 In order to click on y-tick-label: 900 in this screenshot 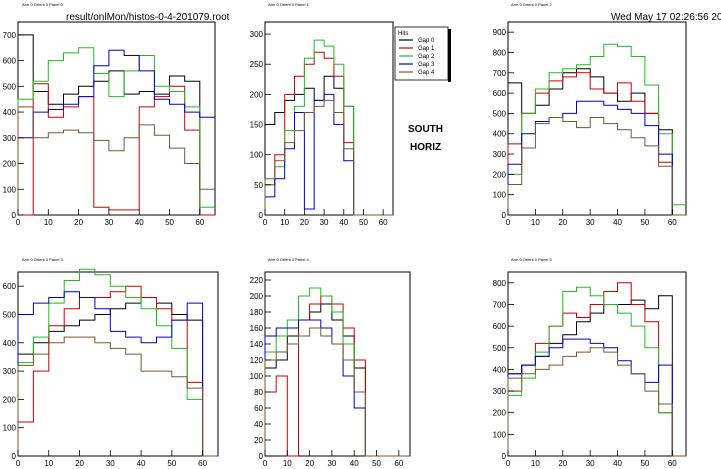, I will do `click(500, 32)`.